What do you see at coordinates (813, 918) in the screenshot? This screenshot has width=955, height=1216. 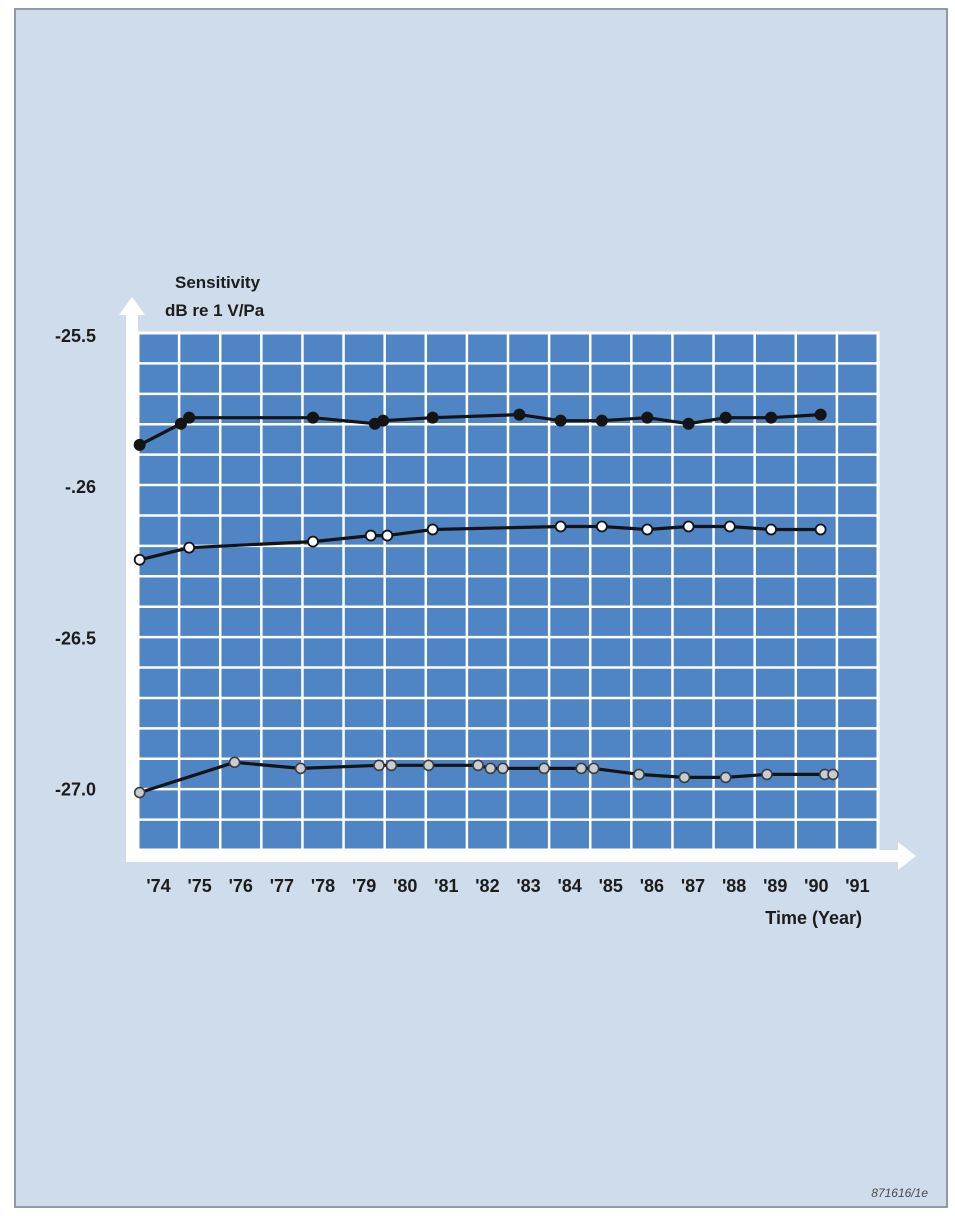 I see `x-axis-label: Time (Year)` at bounding box center [813, 918].